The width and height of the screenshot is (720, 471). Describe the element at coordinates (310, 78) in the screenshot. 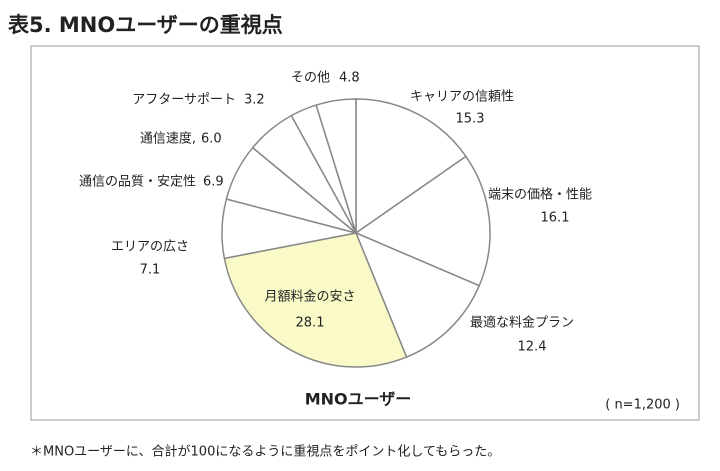

I see `slice-label: その他` at that location.